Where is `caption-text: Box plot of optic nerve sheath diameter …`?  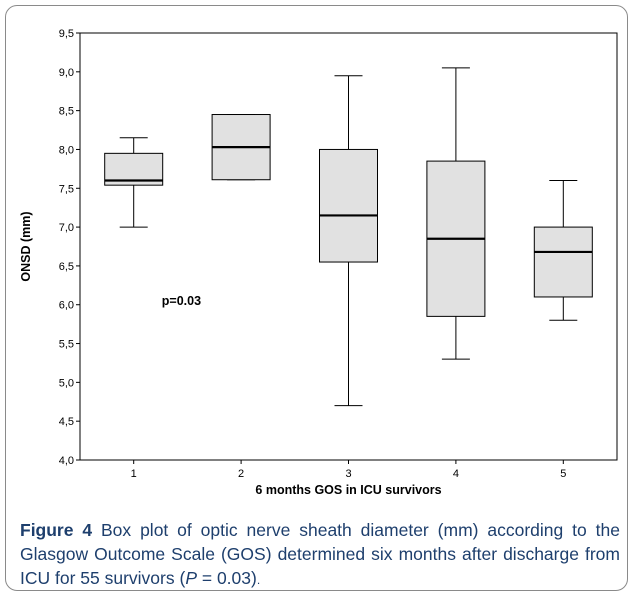
caption-text: Box plot of optic nerve sheath diameter … is located at coordinates (320, 554).